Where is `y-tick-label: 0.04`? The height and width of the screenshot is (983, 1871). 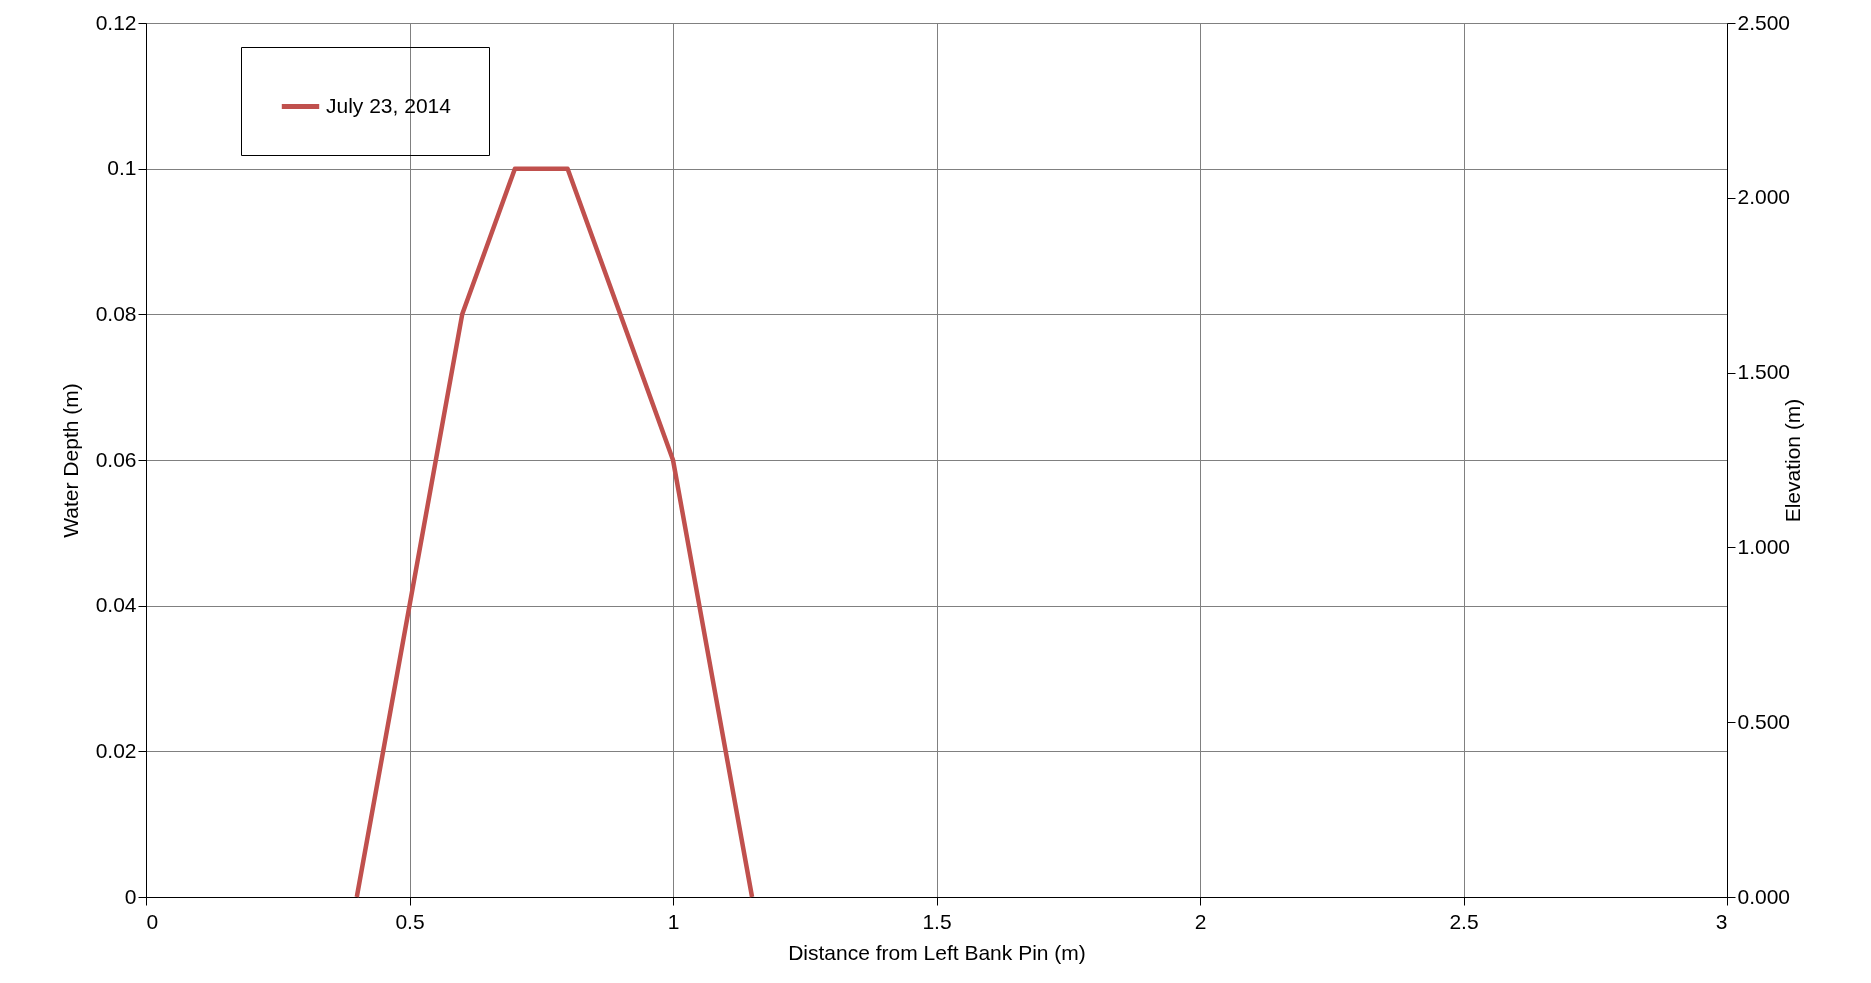
y-tick-label: 0.04 is located at coordinates (116, 605).